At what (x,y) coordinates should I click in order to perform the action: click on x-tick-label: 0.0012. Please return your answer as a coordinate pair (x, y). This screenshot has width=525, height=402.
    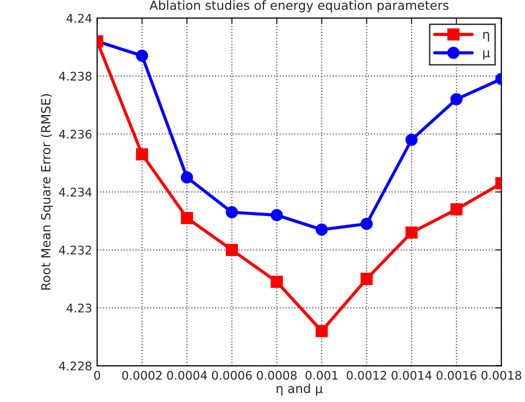
    Looking at the image, I should click on (366, 375).